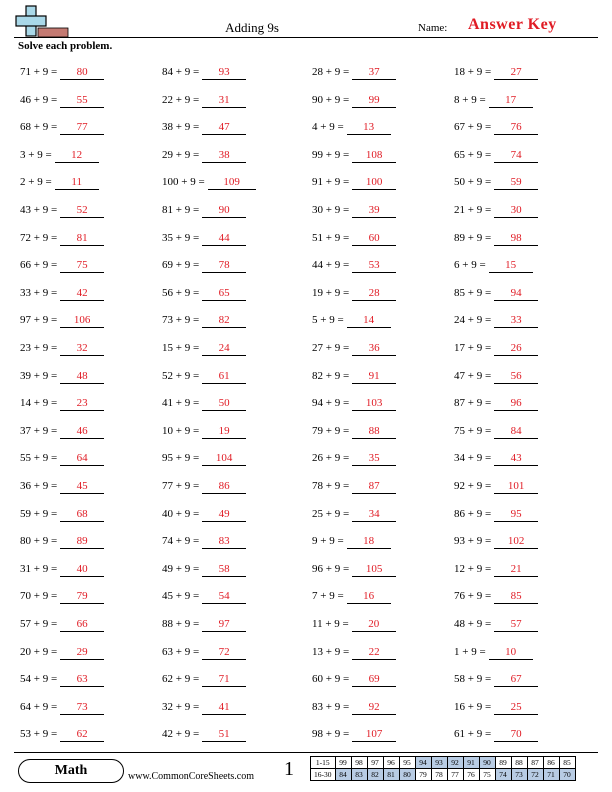  What do you see at coordinates (39, 651) in the screenshot?
I see `problem-question: 20 + 9 =` at bounding box center [39, 651].